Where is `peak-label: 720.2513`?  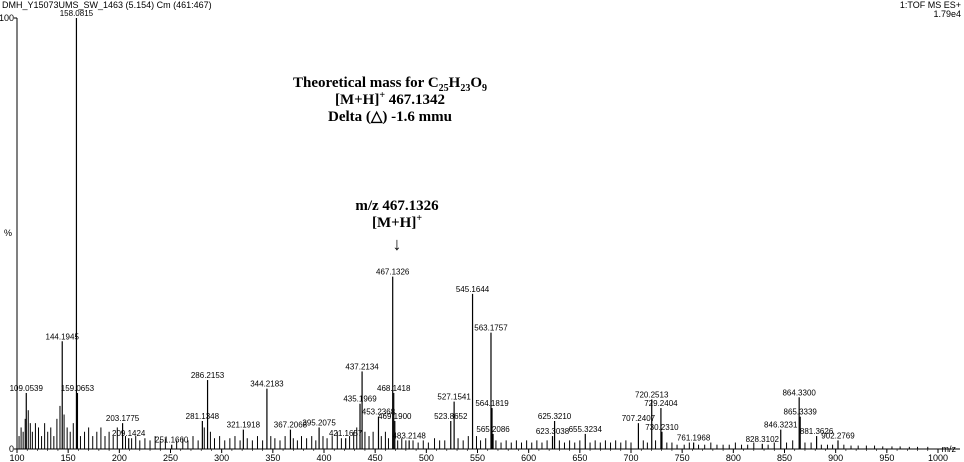 peak-label: 720.2513 is located at coordinates (652, 394).